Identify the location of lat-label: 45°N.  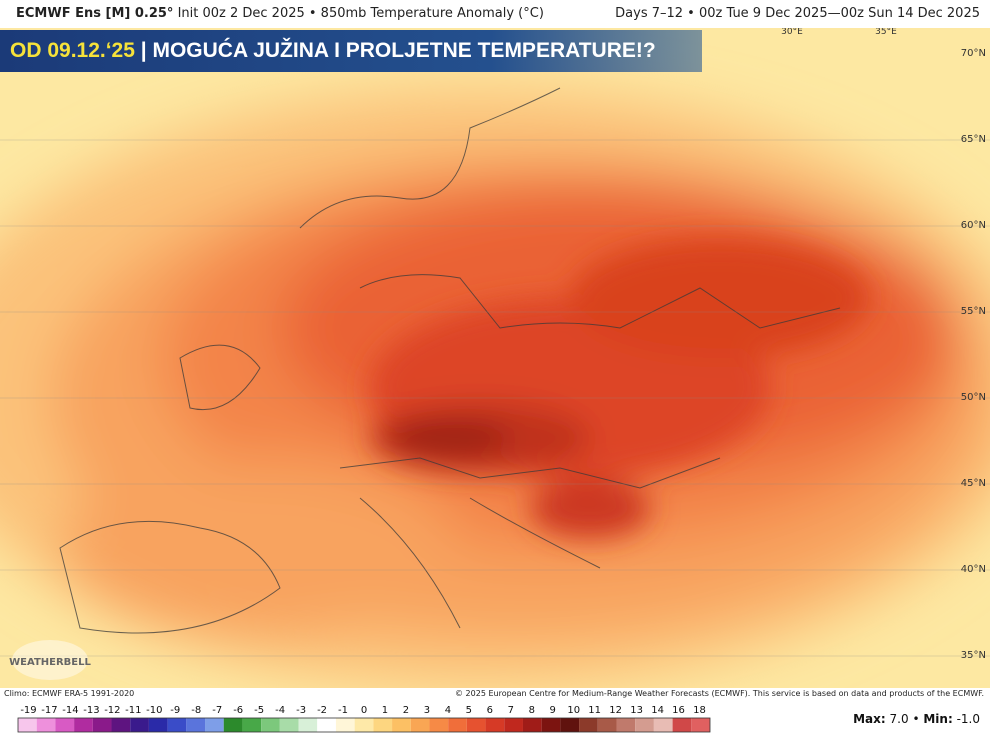
(973, 483).